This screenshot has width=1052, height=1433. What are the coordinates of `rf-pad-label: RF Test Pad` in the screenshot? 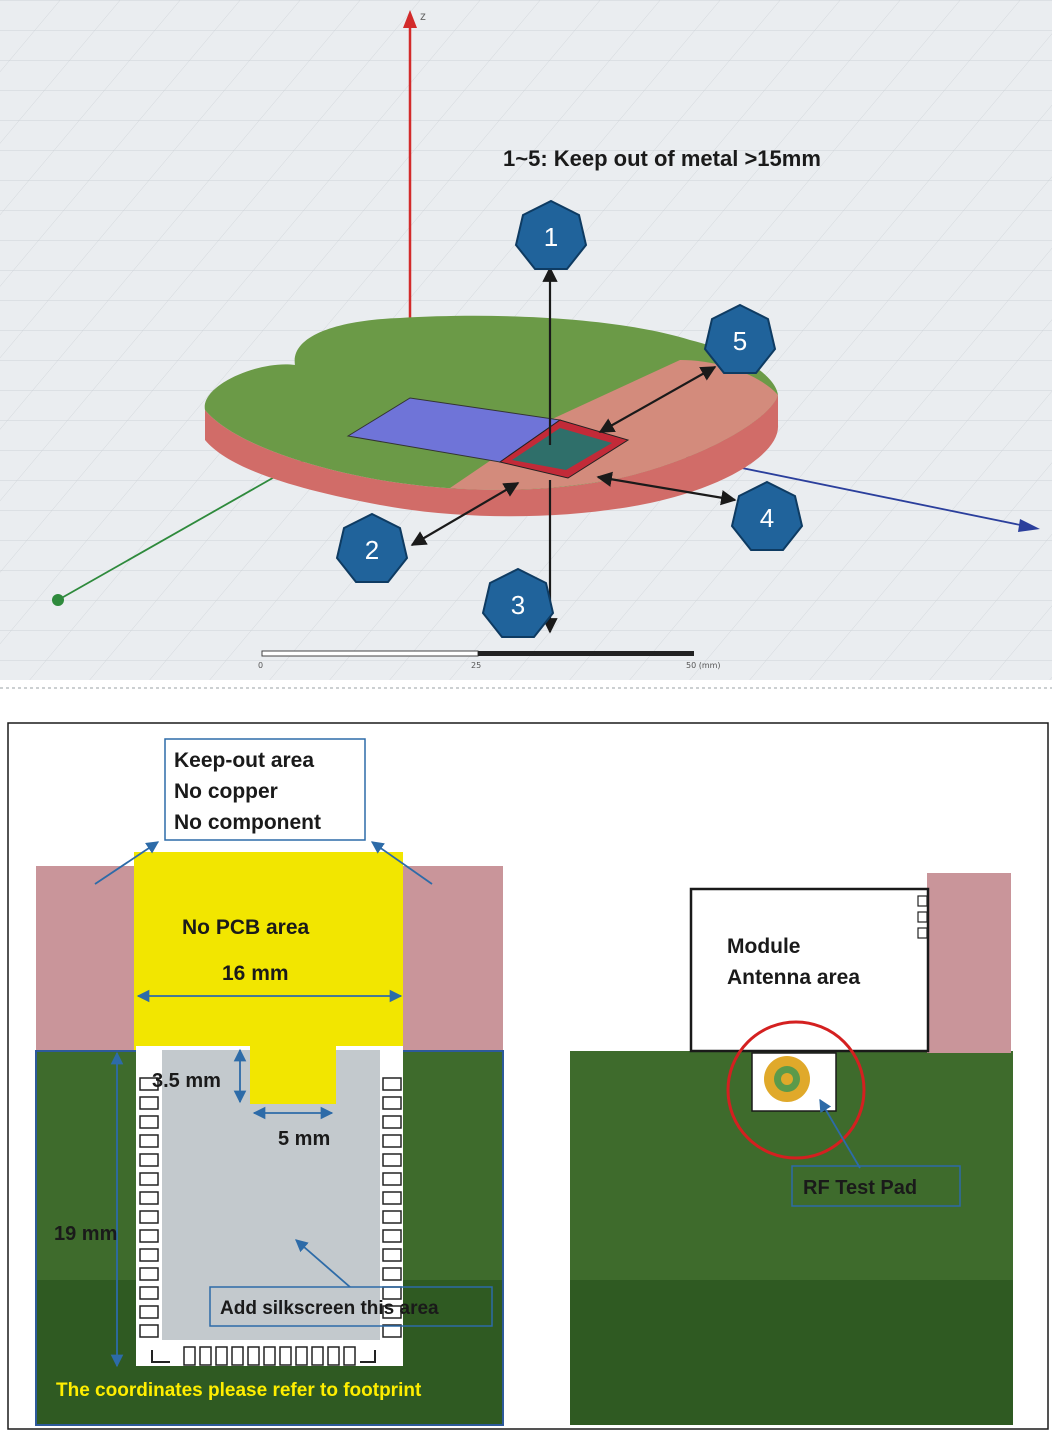 It's located at (860, 1188).